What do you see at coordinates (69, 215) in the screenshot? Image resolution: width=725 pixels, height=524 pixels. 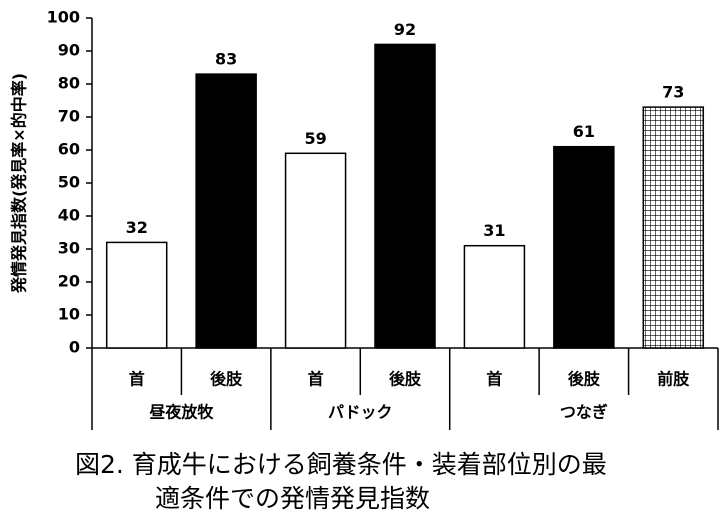 I see `y-tick-label: 40` at bounding box center [69, 215].